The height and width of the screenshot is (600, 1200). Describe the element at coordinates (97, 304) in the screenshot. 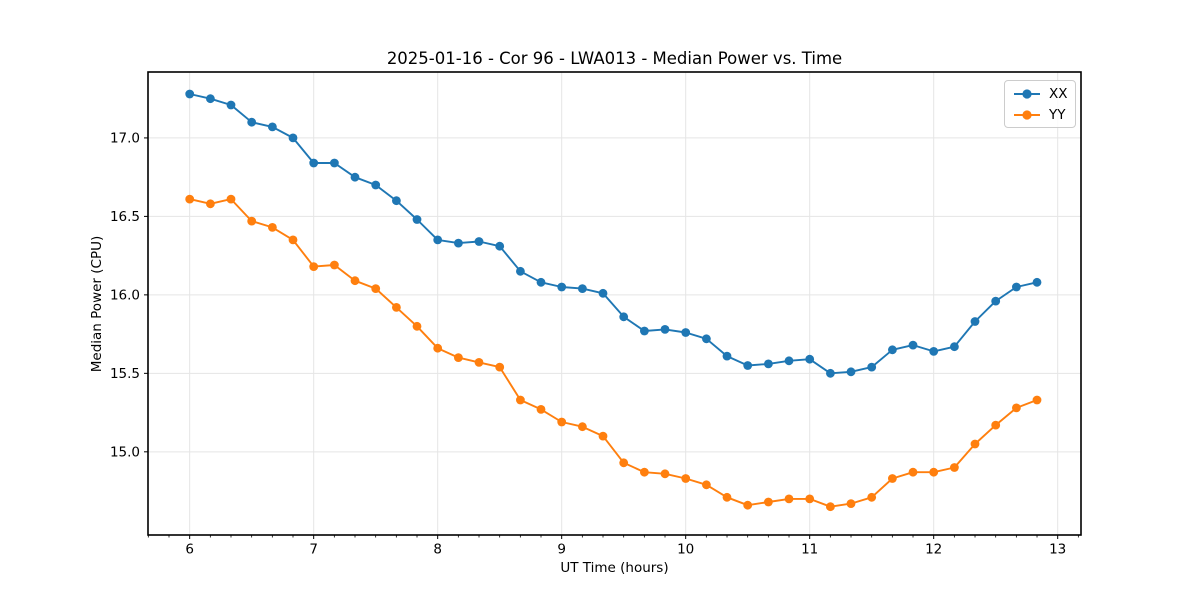

I see `y-axis-label: Median Power (CPU)` at that location.